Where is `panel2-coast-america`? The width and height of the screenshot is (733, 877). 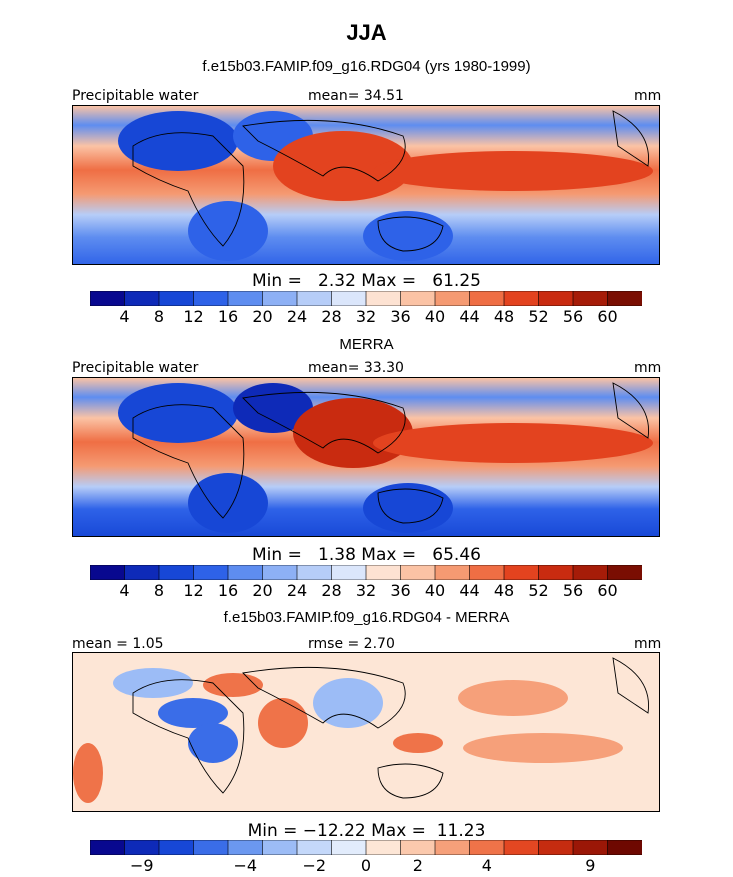
panel2-coast-america is located at coordinates (631, 410).